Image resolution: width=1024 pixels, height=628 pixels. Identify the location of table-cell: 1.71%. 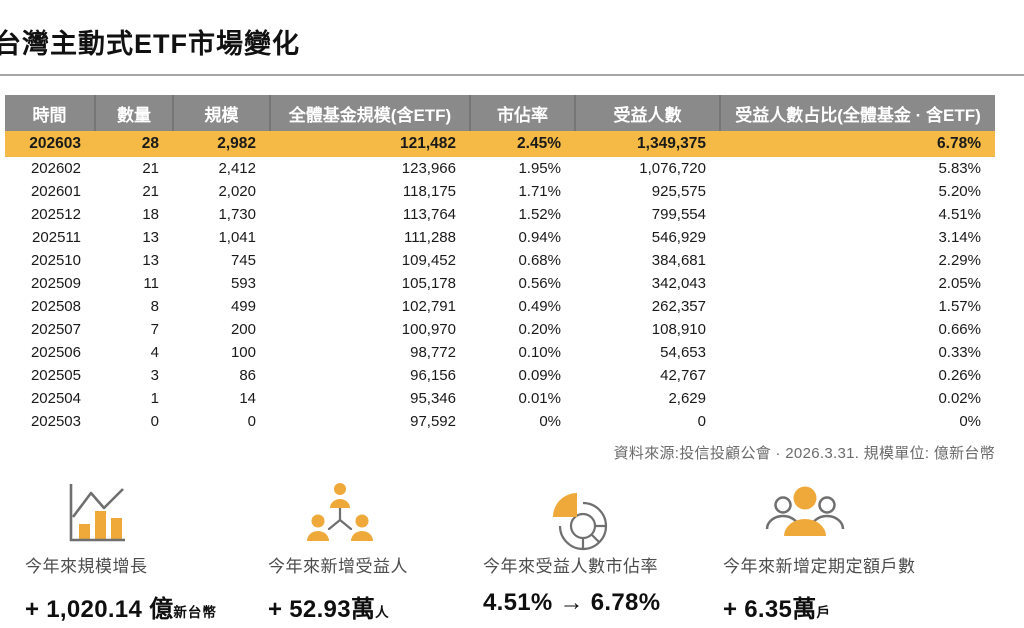
(539, 191).